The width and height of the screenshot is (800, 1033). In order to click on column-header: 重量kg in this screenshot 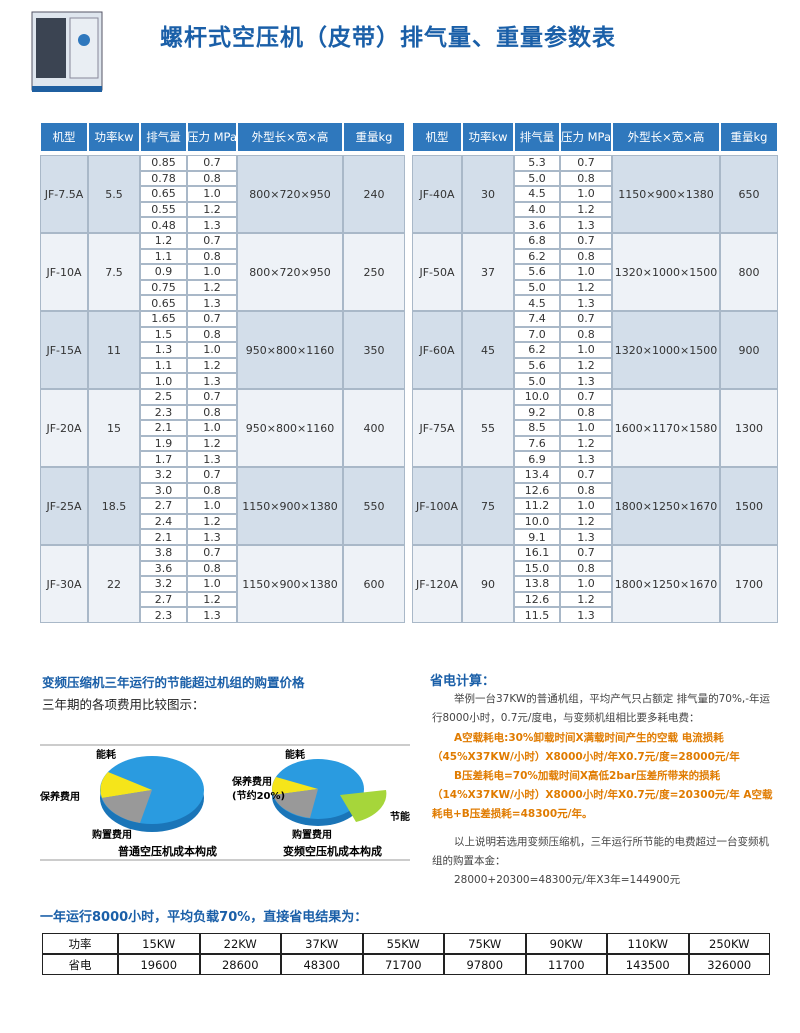, I will do `click(749, 137)`.